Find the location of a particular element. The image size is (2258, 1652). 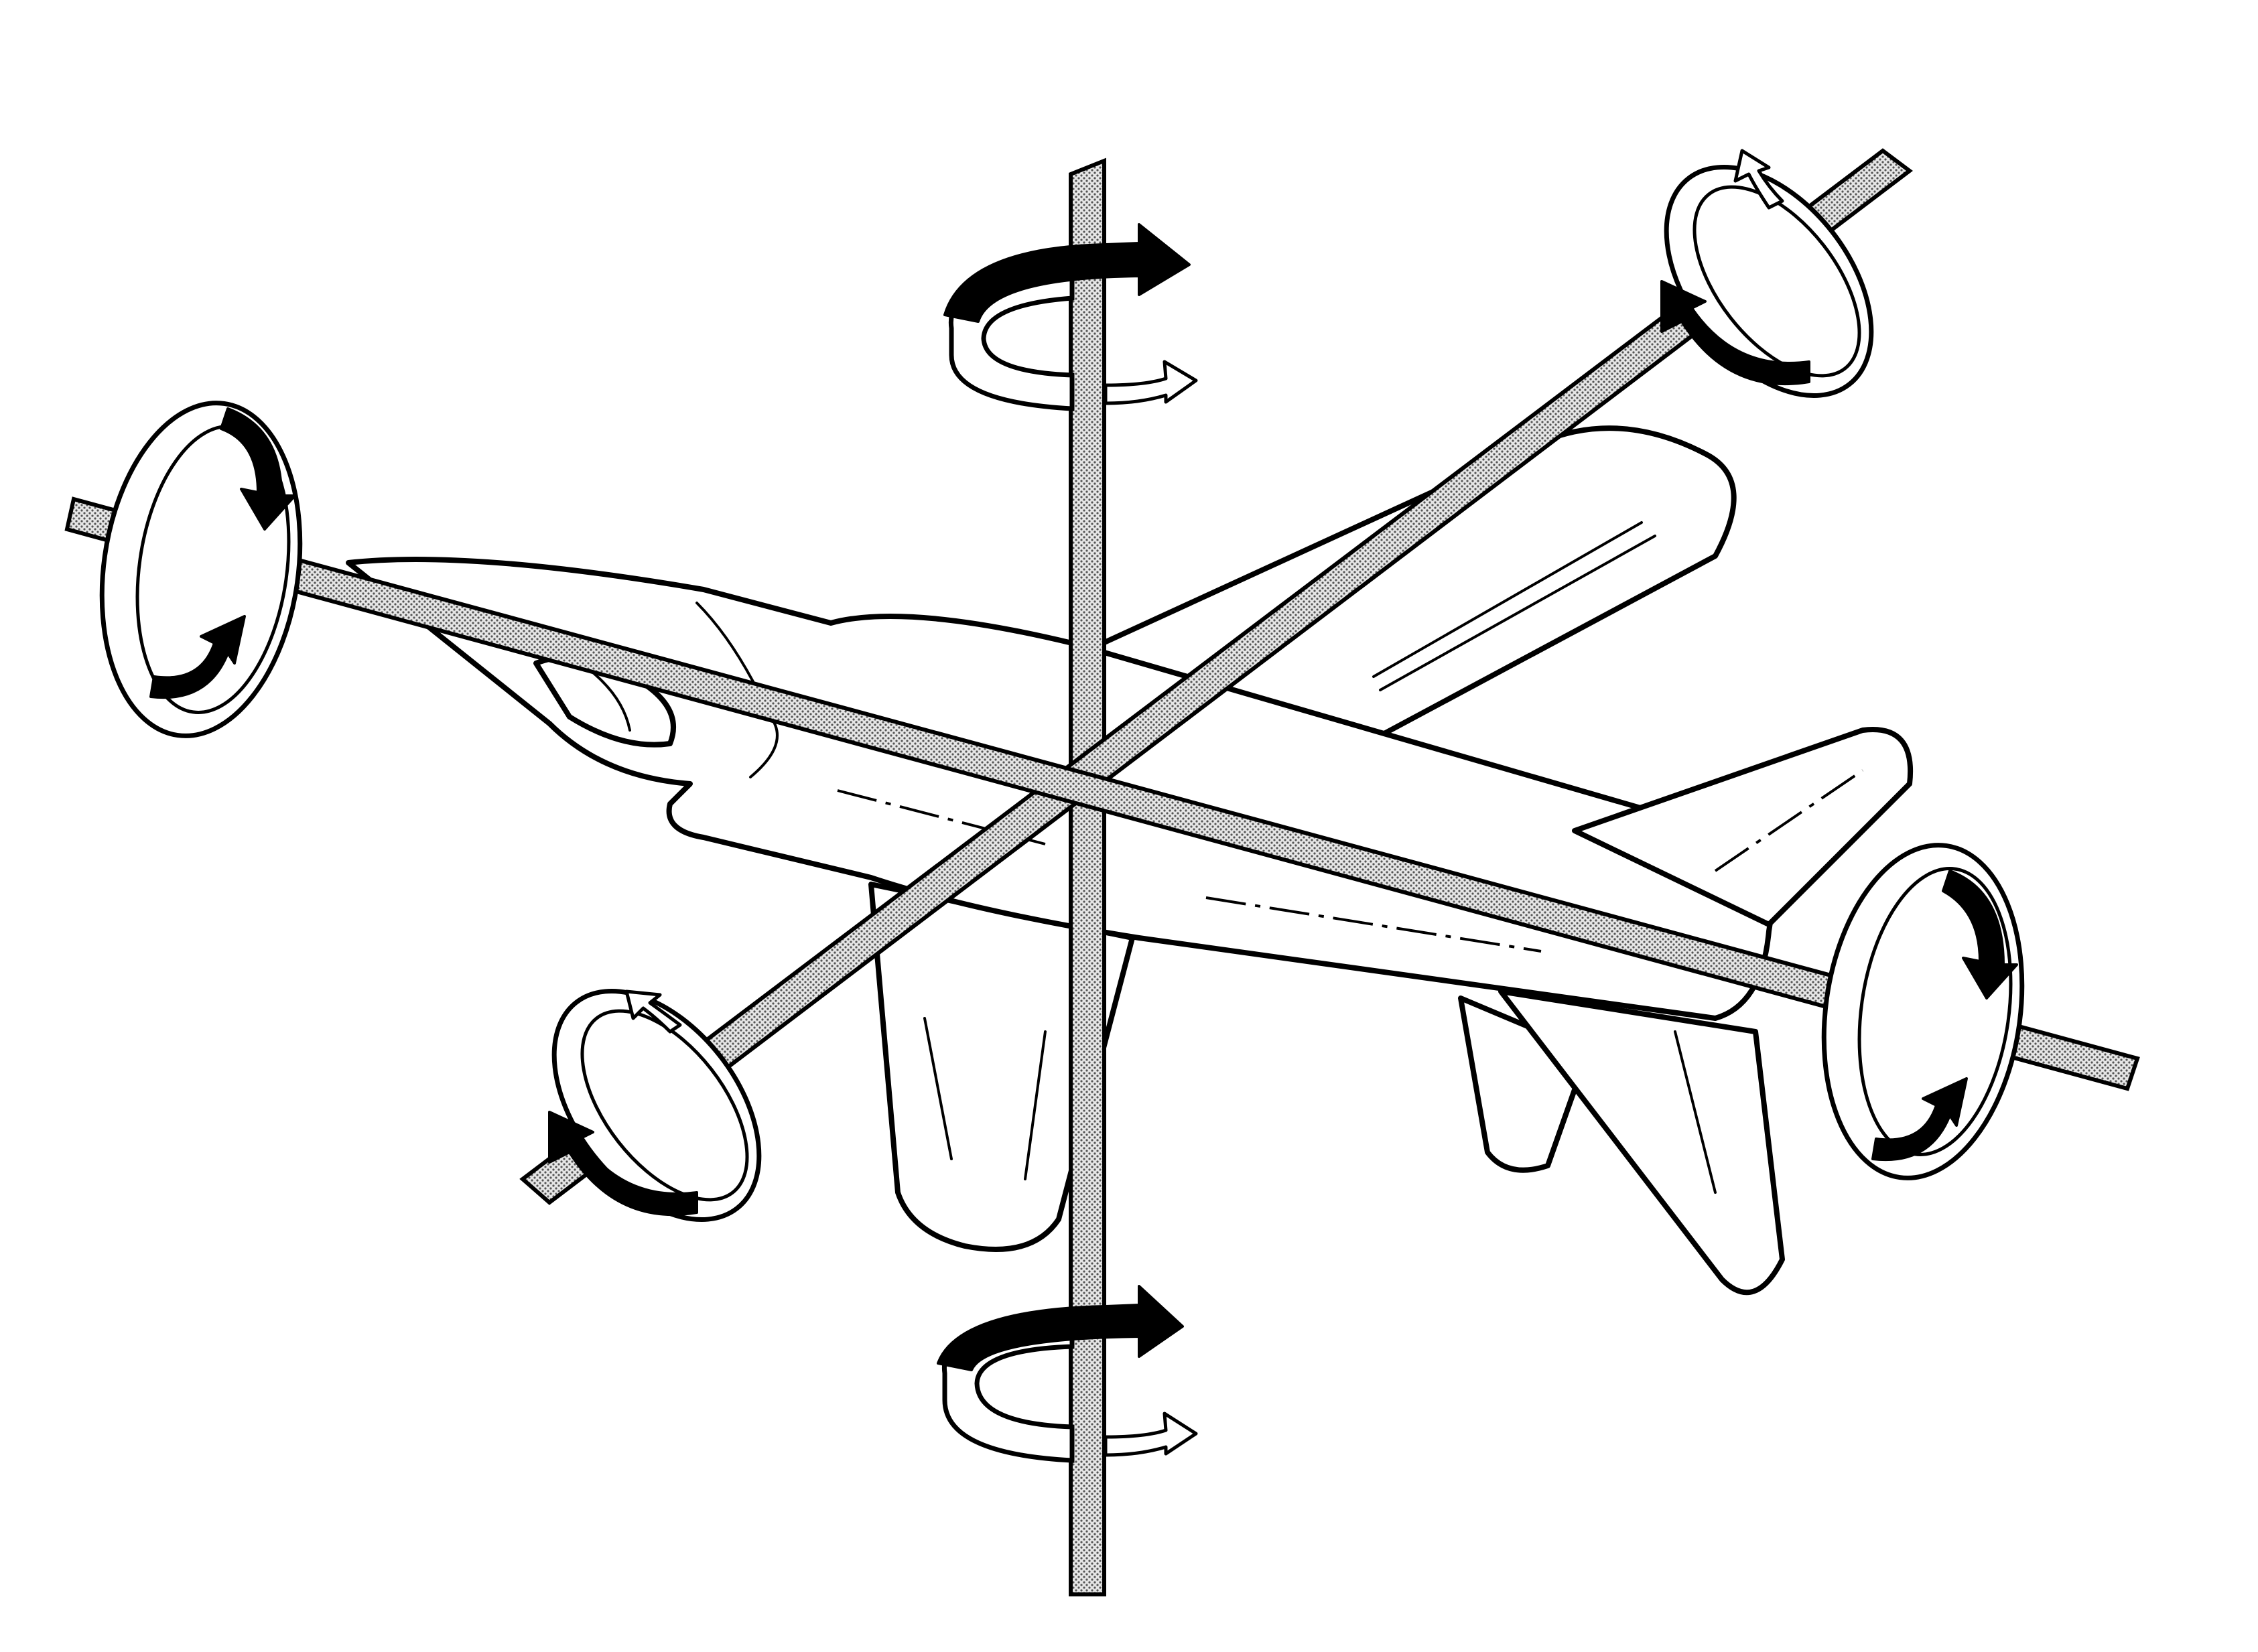

roll-rotation-left is located at coordinates (201, 569).